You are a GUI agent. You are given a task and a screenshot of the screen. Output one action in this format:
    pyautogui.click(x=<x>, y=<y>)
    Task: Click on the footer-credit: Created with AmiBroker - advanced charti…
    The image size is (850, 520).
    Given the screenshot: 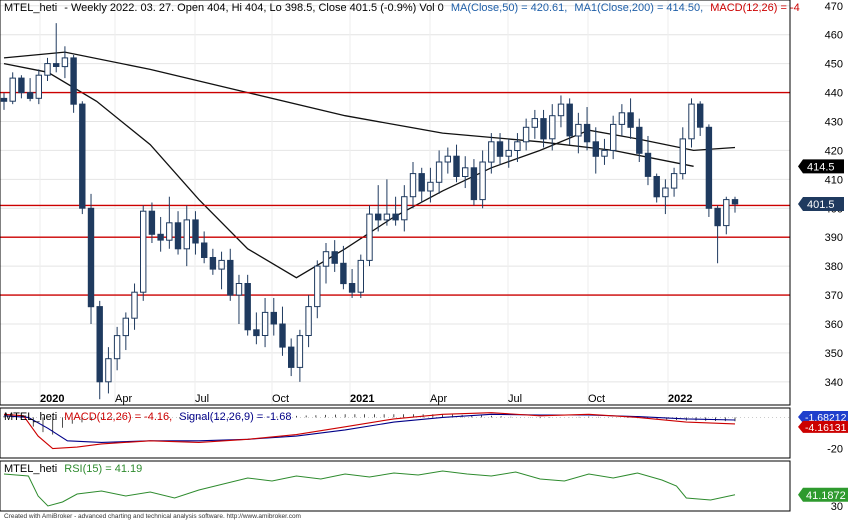 What is the action you would take?
    pyautogui.click(x=152, y=516)
    